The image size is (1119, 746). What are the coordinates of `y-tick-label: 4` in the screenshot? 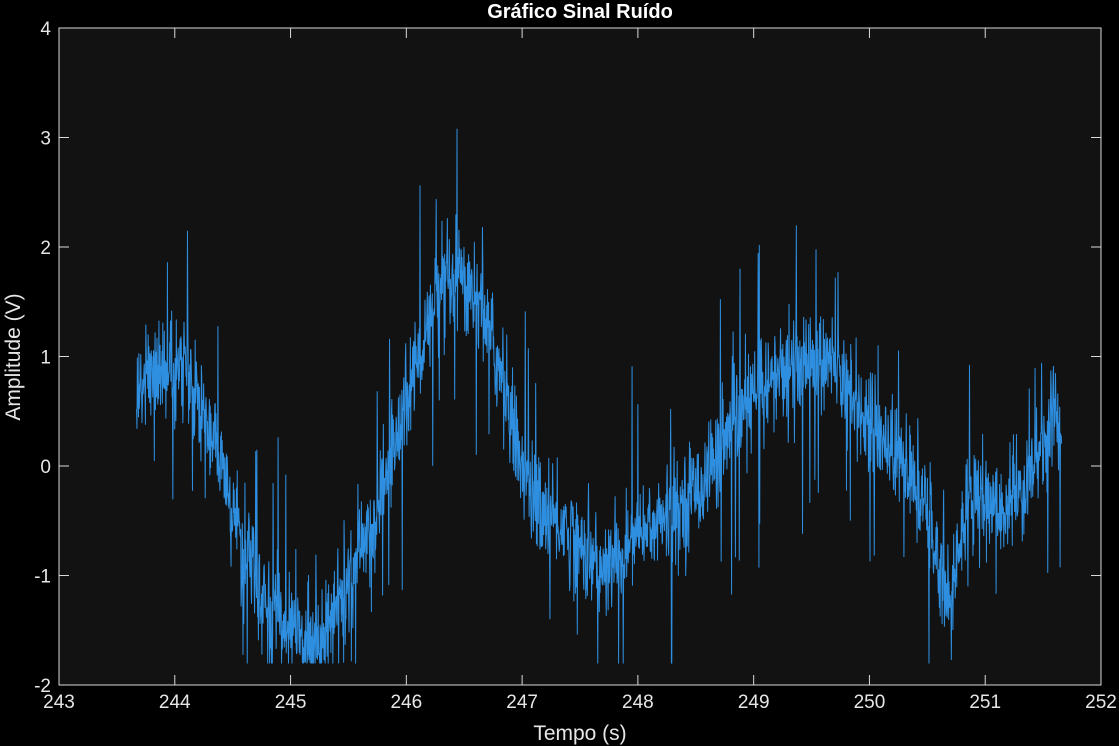 It's located at (45, 29).